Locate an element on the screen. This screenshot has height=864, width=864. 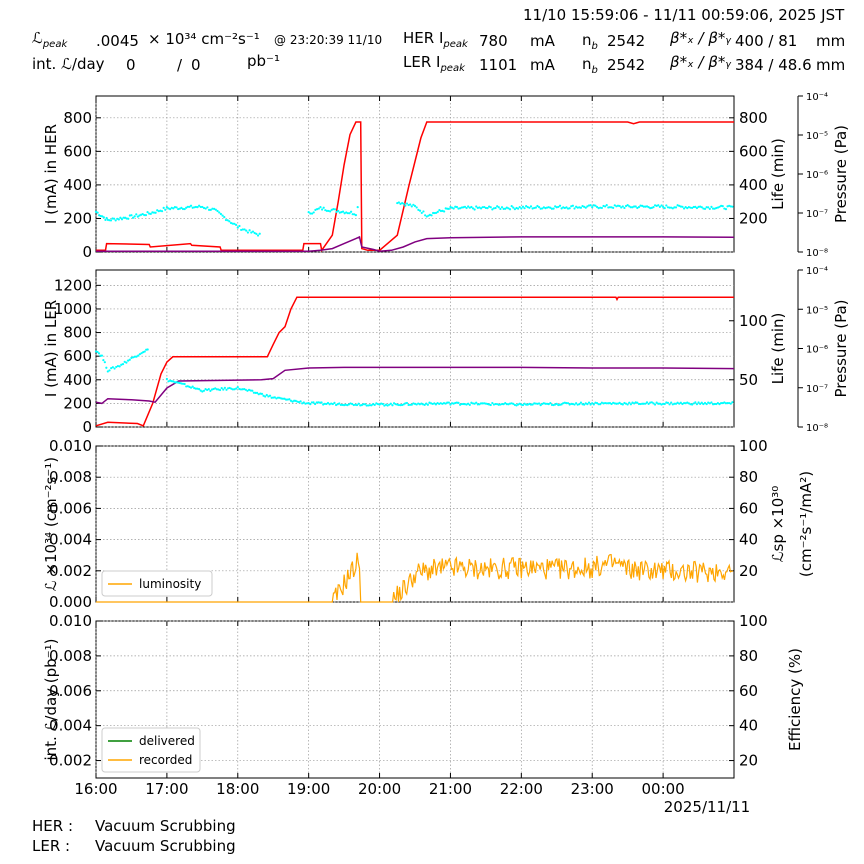
x-tick-label: 19:00 is located at coordinates (308, 789).